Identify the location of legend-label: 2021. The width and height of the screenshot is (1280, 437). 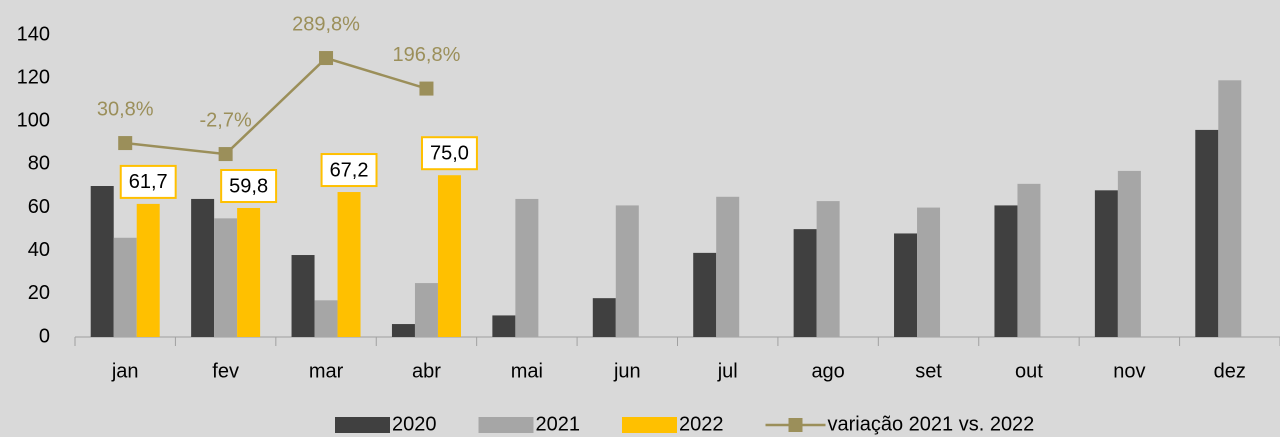
(558, 424).